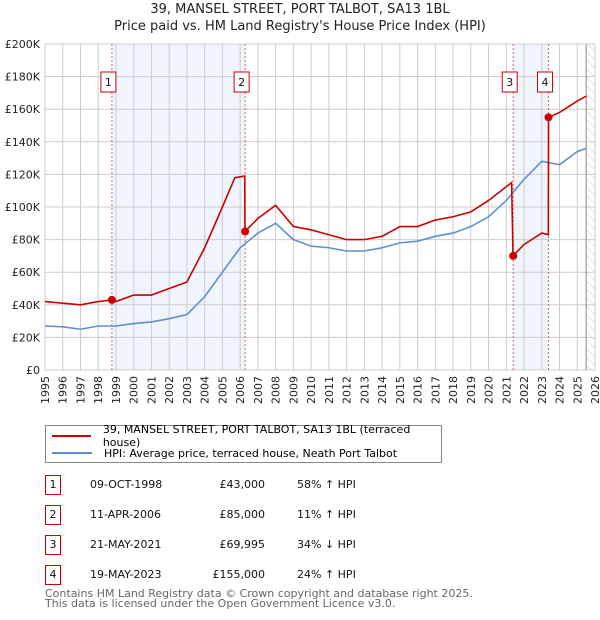 This screenshot has width=600, height=620. I want to click on x-tick-label: 2017, so click(435, 390).